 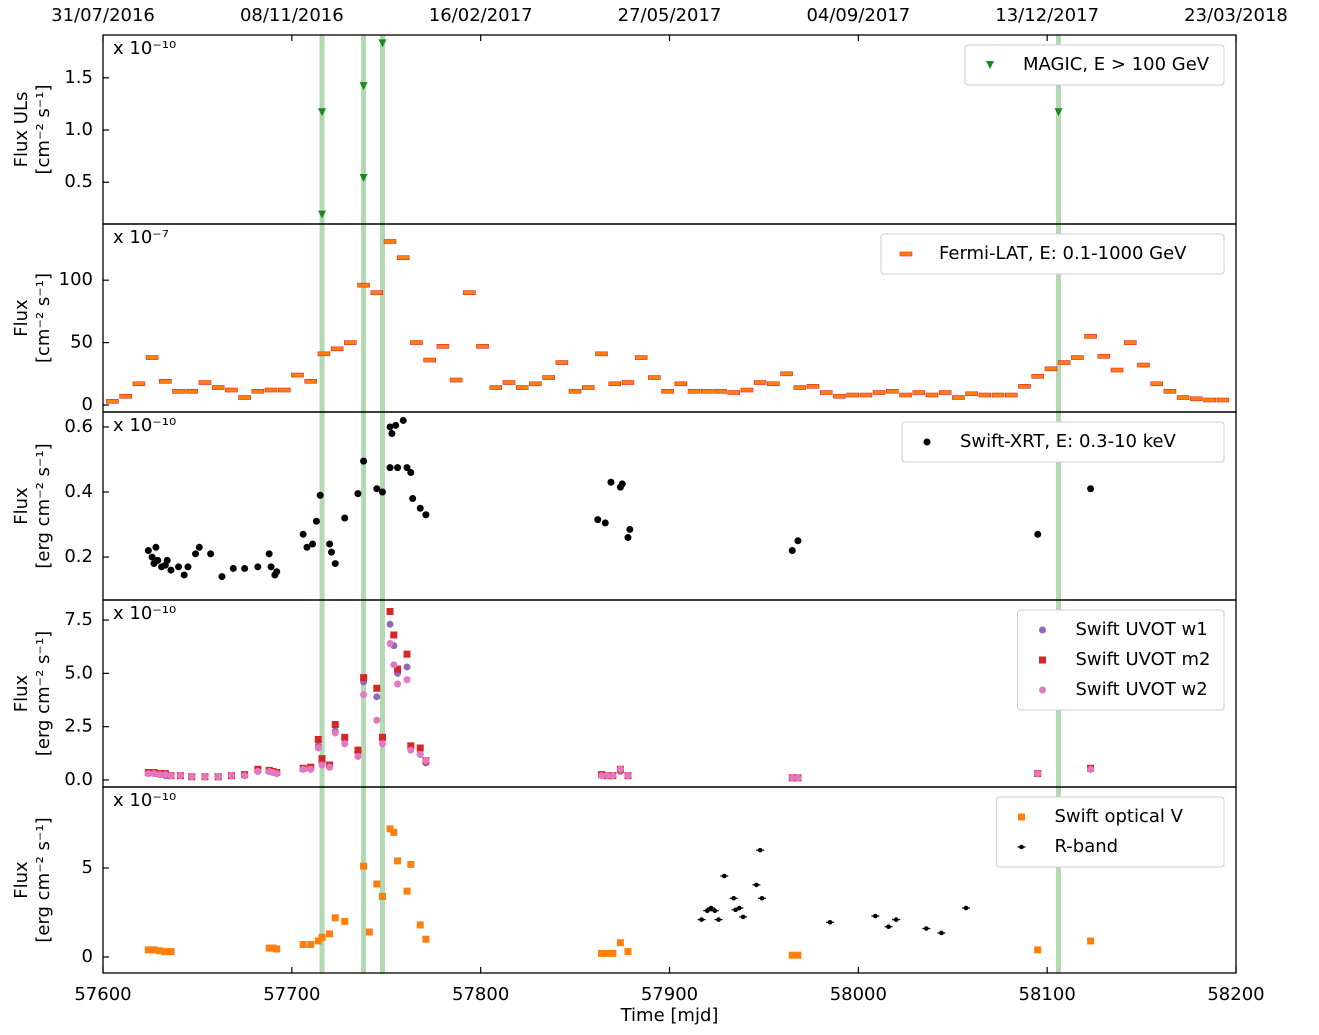 What do you see at coordinates (78, 726) in the screenshot?
I see `y-tick-label: 2.5` at bounding box center [78, 726].